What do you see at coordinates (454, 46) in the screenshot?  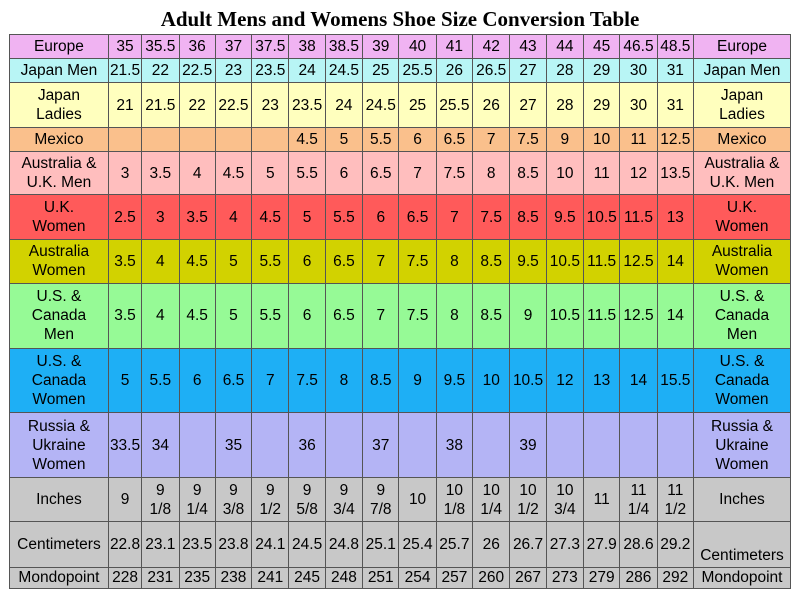 I see `size-cell: 41` at bounding box center [454, 46].